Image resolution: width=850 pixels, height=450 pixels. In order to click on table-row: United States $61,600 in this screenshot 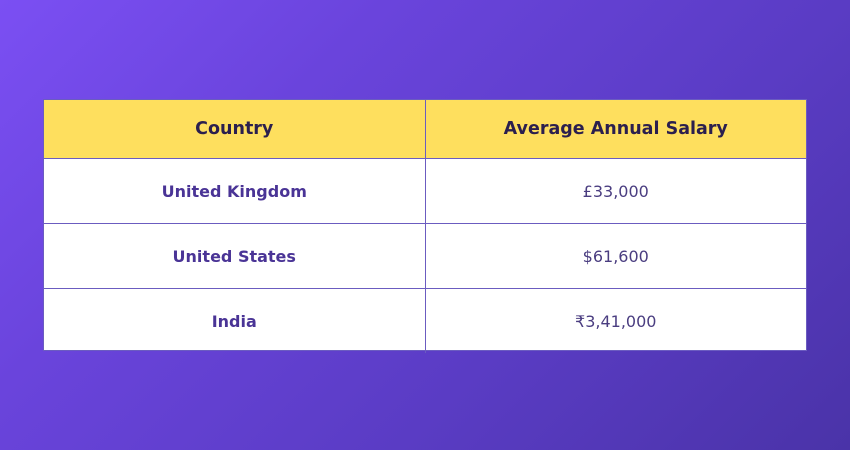, I will do `click(425, 256)`.